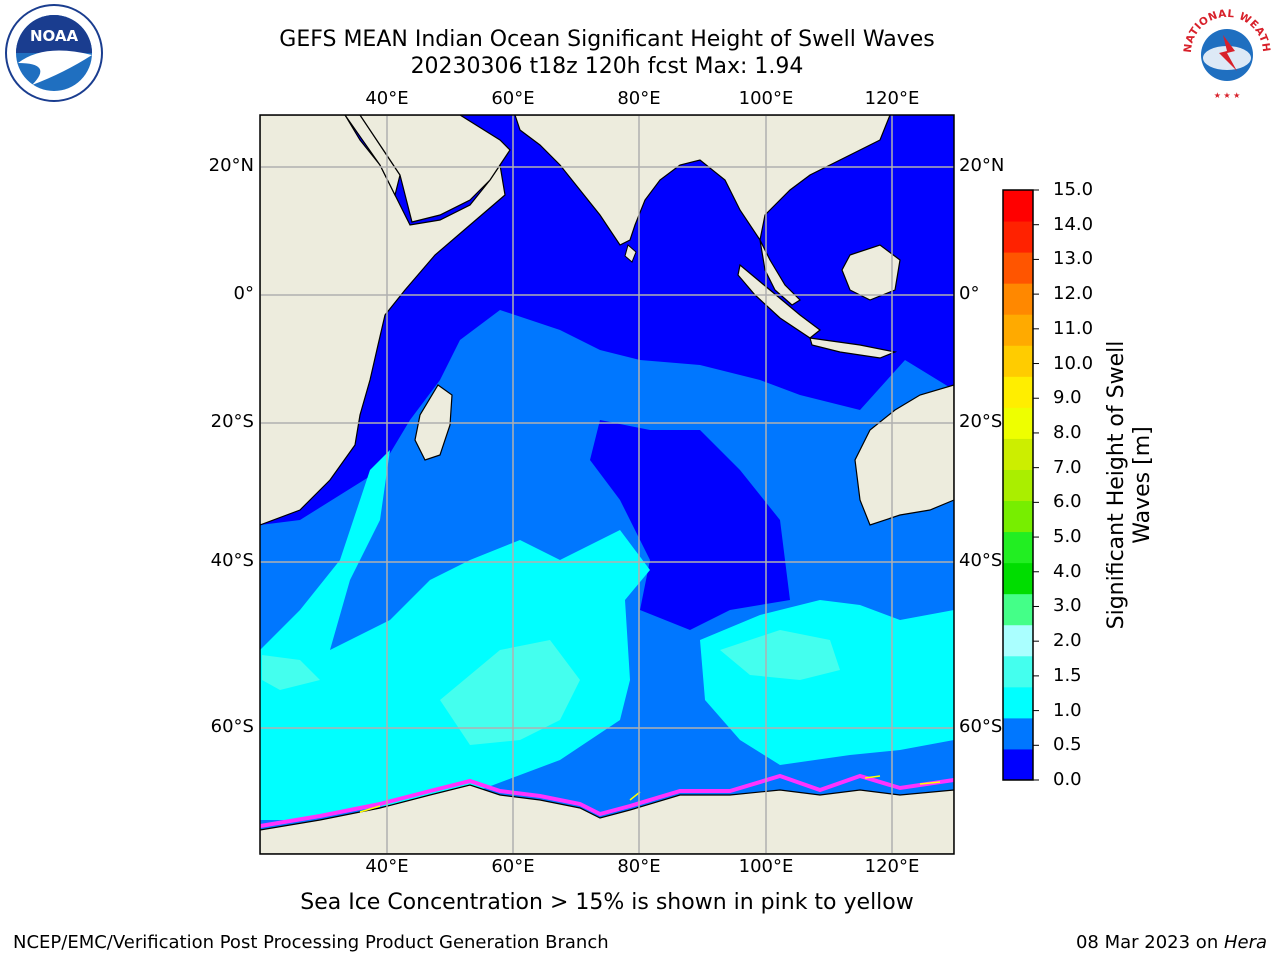 The image size is (1280, 960). I want to click on lon-tick-top-40e: 40°E, so click(387, 98).